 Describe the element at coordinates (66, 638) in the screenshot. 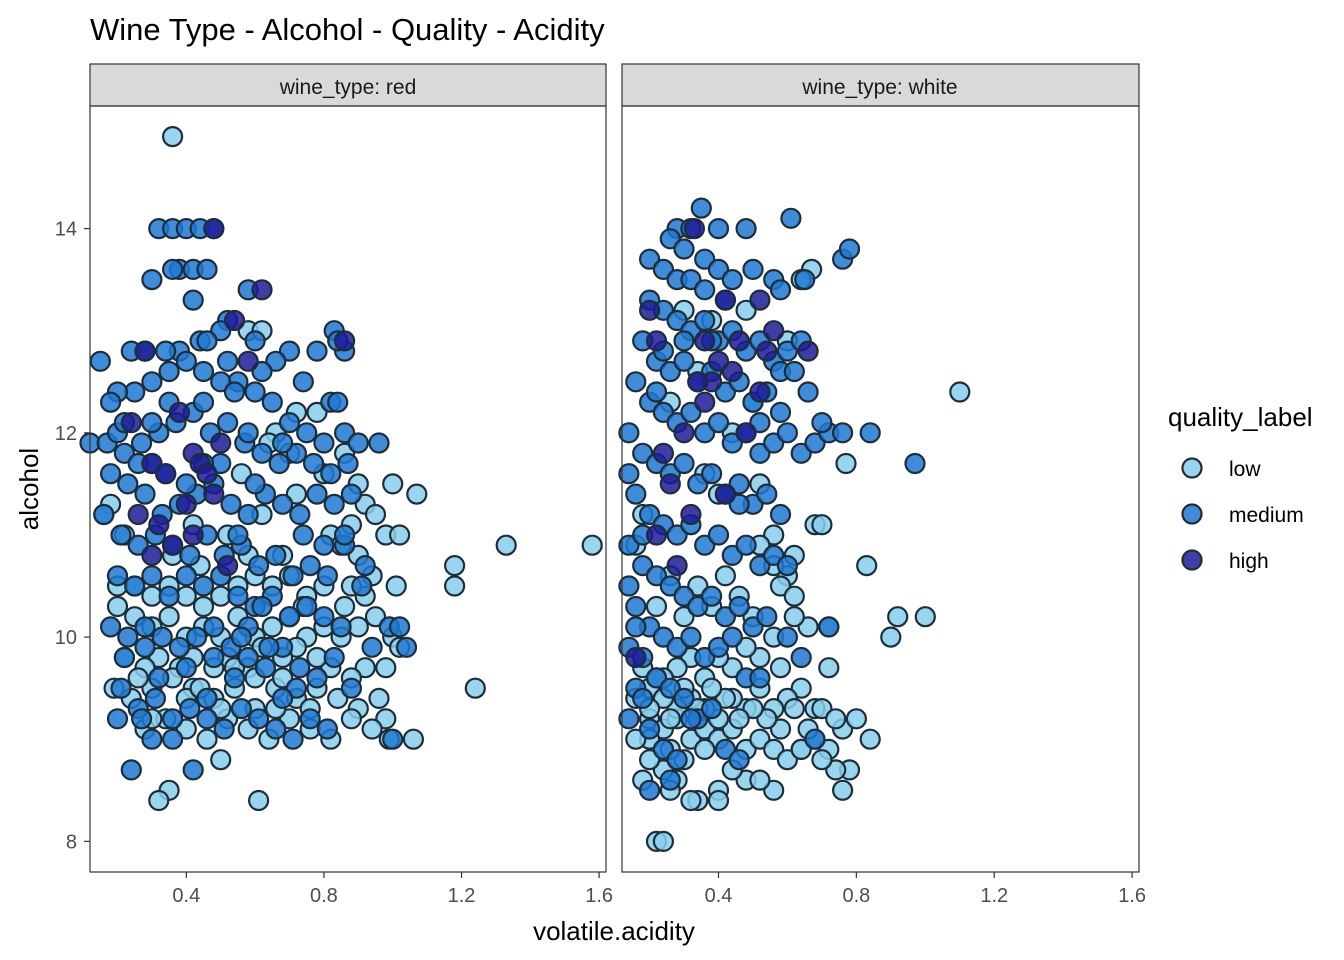

I see `y-tick-label: 10` at that location.